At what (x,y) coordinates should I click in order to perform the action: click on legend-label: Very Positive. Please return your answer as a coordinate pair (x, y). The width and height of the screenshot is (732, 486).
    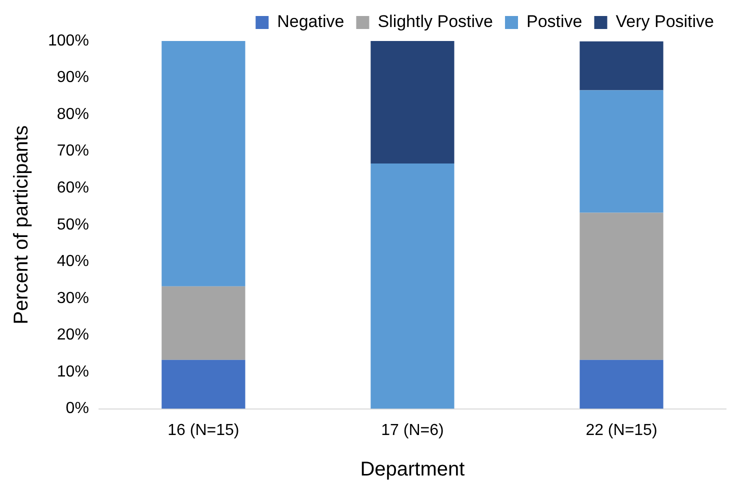
    Looking at the image, I should click on (665, 22).